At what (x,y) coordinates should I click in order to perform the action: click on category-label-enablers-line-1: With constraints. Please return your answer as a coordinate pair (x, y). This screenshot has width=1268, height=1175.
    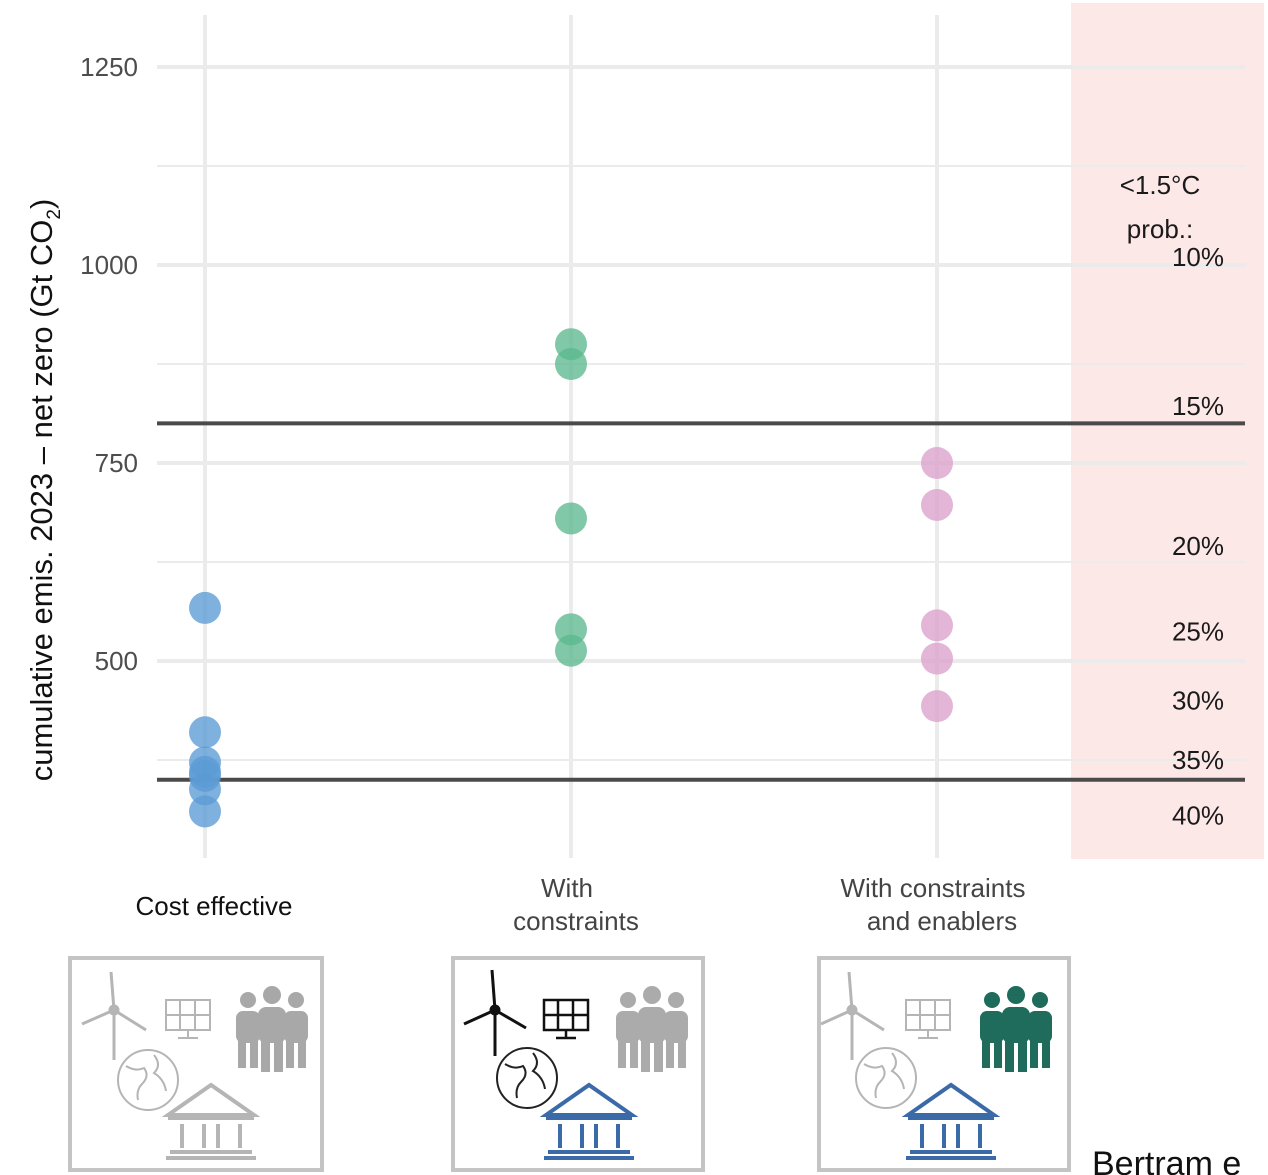
    Looking at the image, I should click on (933, 888).